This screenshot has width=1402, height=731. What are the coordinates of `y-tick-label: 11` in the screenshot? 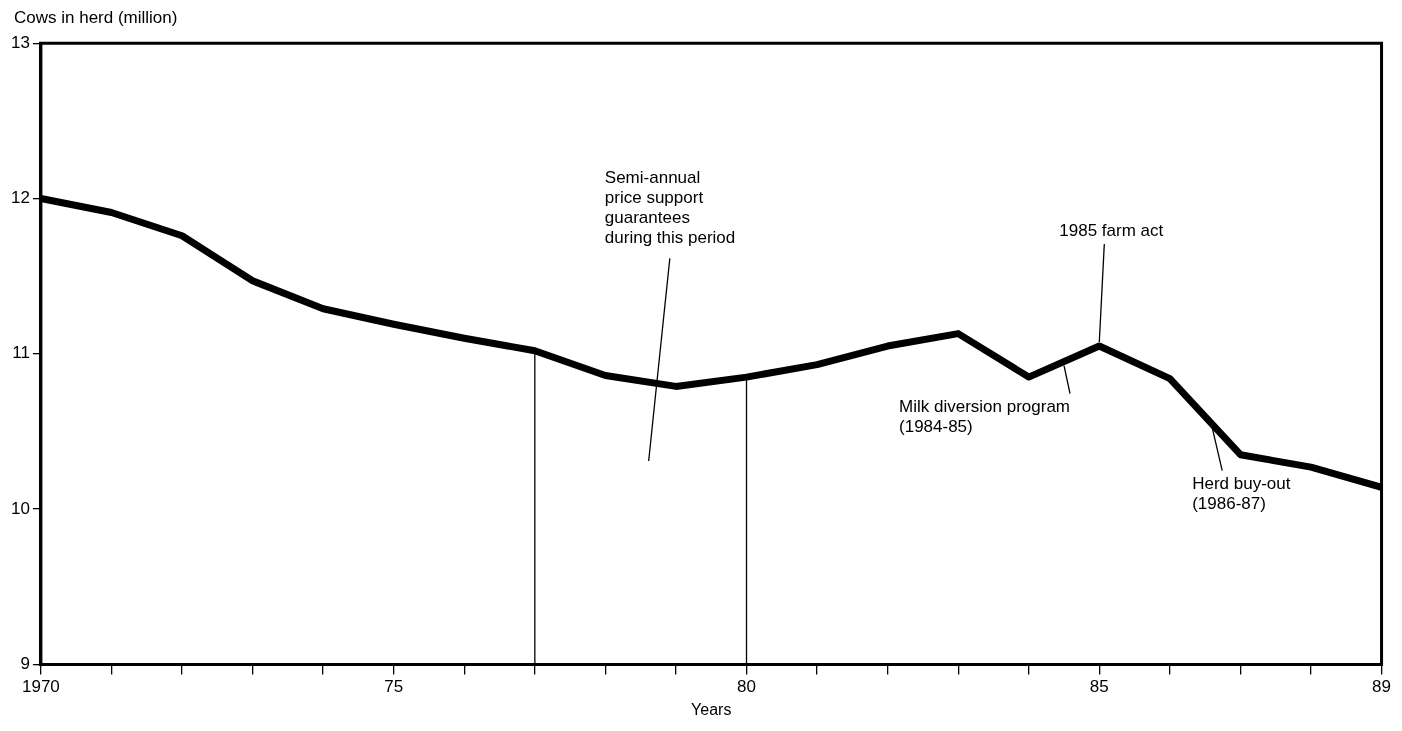 It's located at (21, 353).